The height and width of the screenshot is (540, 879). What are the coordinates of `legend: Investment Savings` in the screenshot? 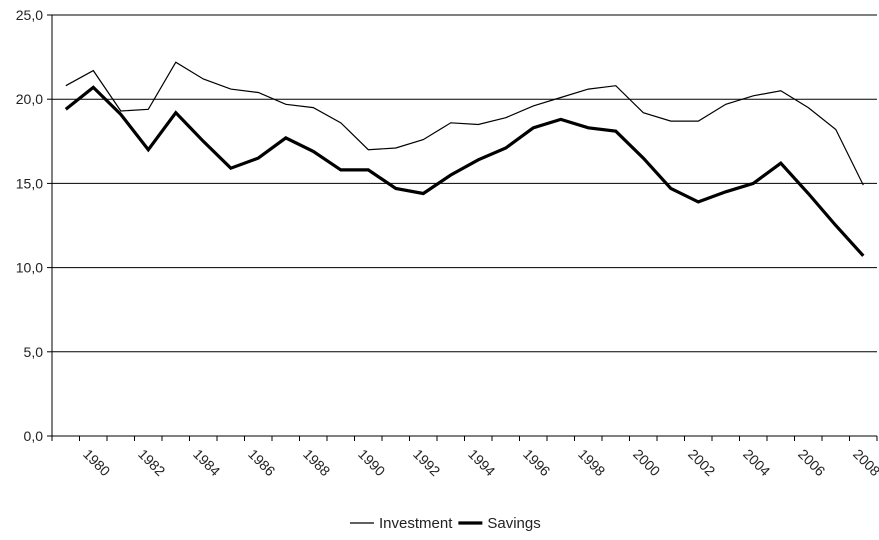 It's located at (445, 523).